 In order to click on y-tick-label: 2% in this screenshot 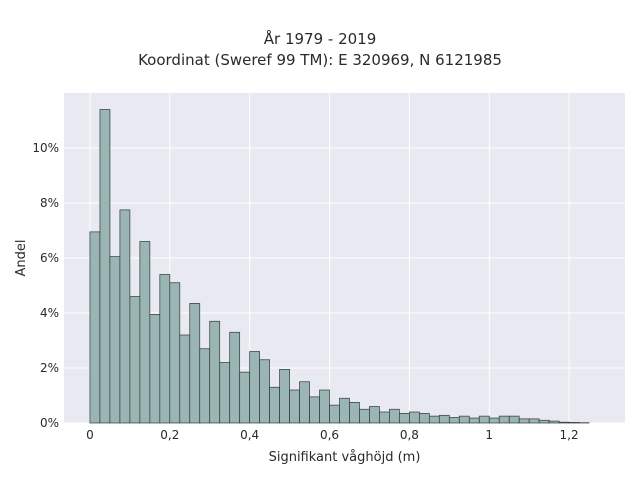, I will do `click(49, 368)`.